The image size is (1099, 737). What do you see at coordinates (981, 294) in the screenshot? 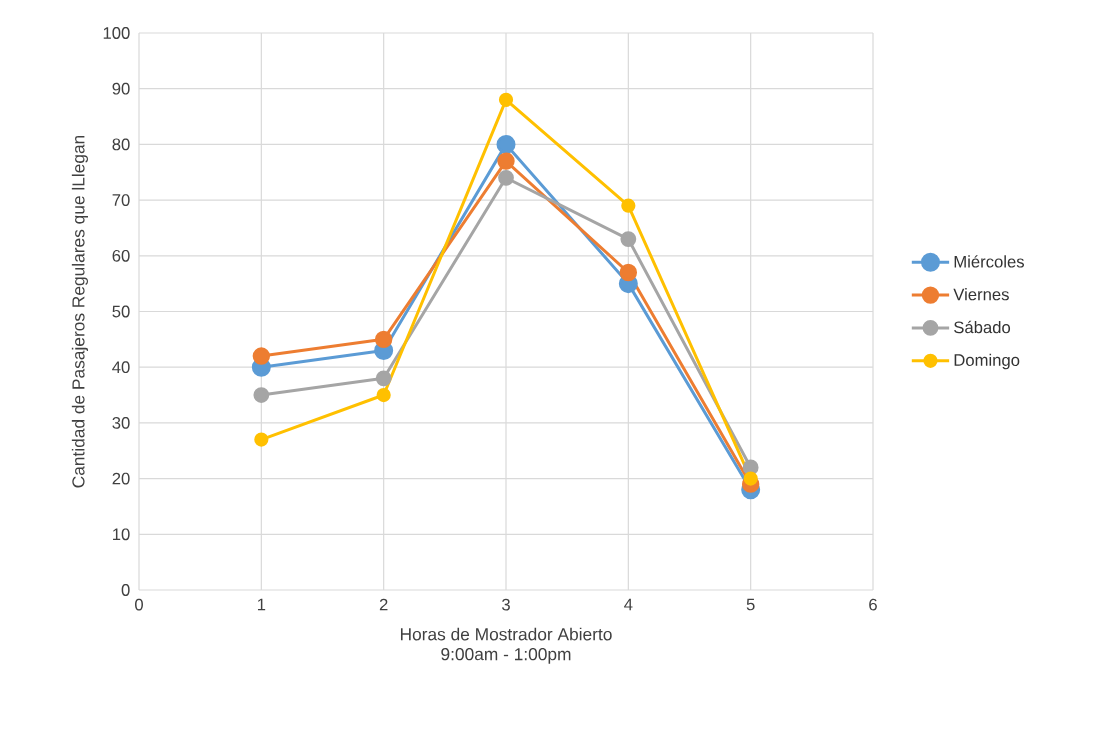
I see `legend-label: Viernes` at bounding box center [981, 294].